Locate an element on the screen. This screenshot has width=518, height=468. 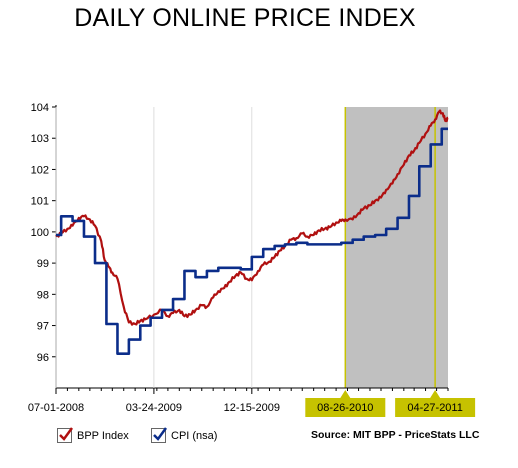
highlight-start-label-box is located at coordinates (345, 407).